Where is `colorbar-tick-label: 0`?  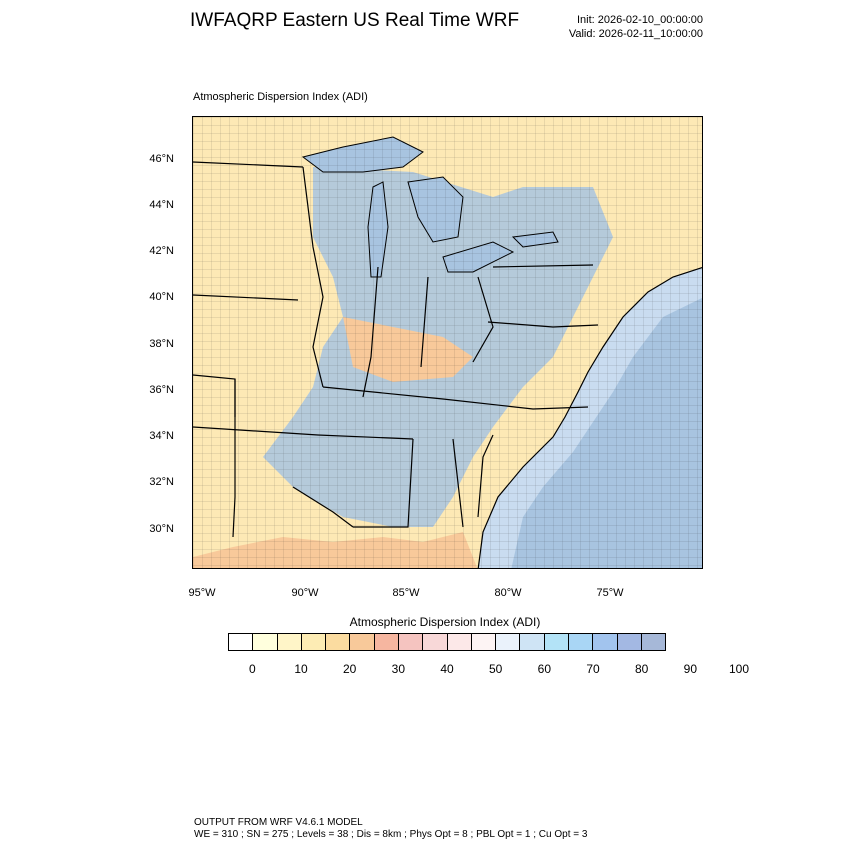 colorbar-tick-label: 0 is located at coordinates (252, 669).